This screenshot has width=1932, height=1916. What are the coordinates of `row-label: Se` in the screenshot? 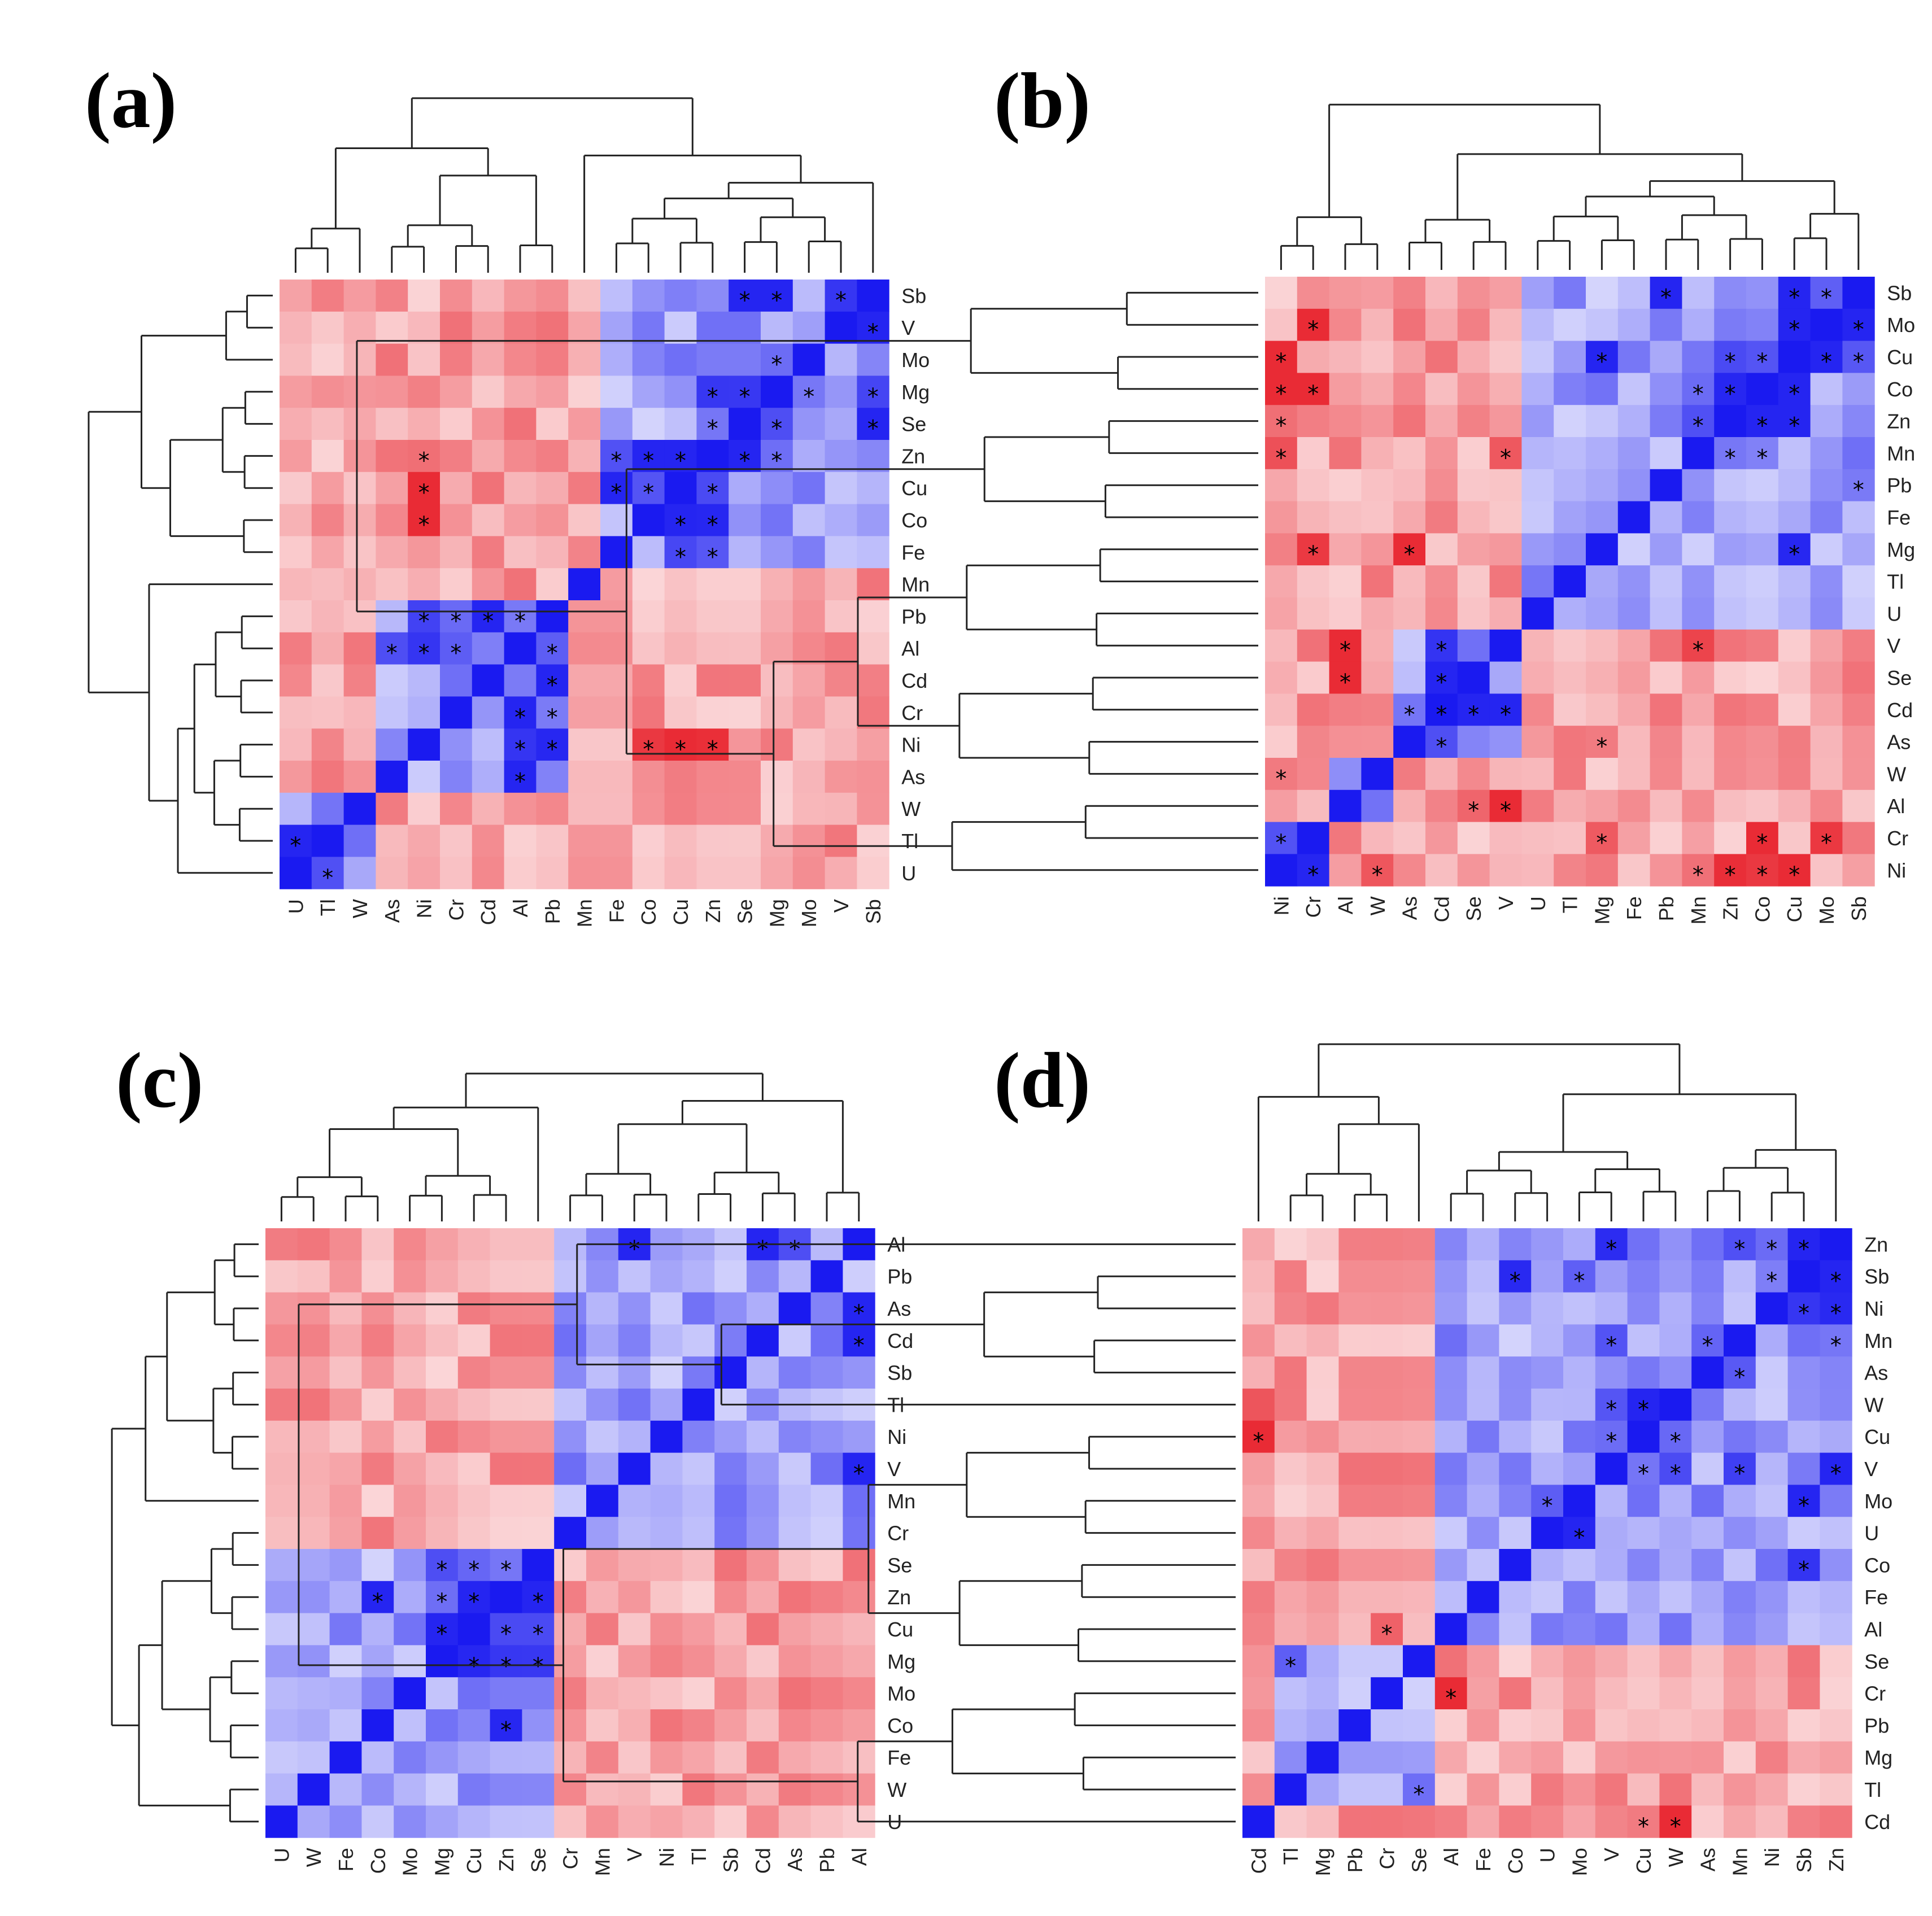 It's located at (899, 1565).